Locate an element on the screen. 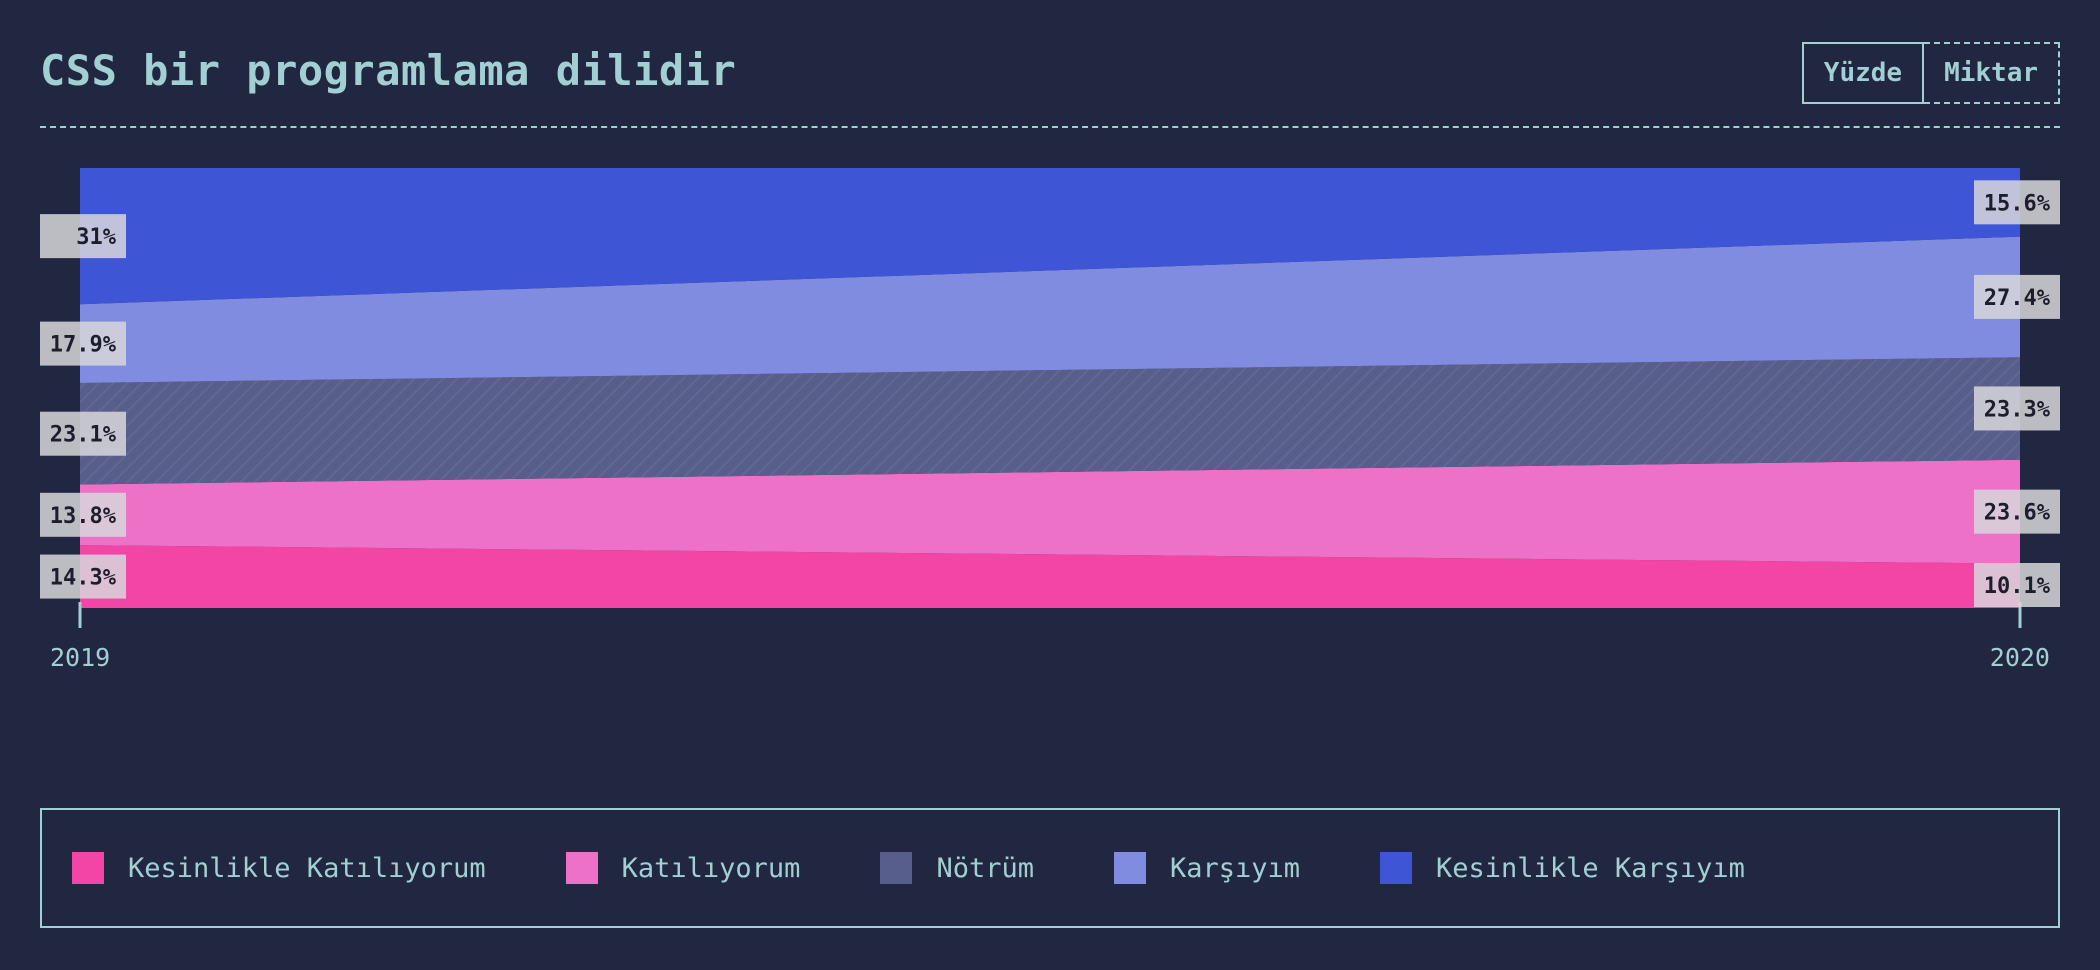  value-label-2019-4: 31% is located at coordinates (83, 236).